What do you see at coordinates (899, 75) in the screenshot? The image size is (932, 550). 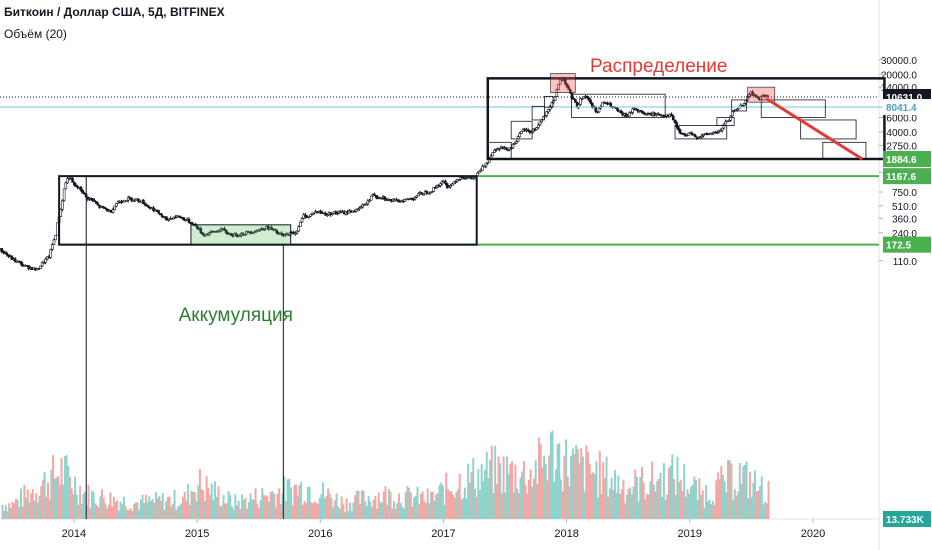 I see `y-tick-label: 20000.0` at bounding box center [899, 75].